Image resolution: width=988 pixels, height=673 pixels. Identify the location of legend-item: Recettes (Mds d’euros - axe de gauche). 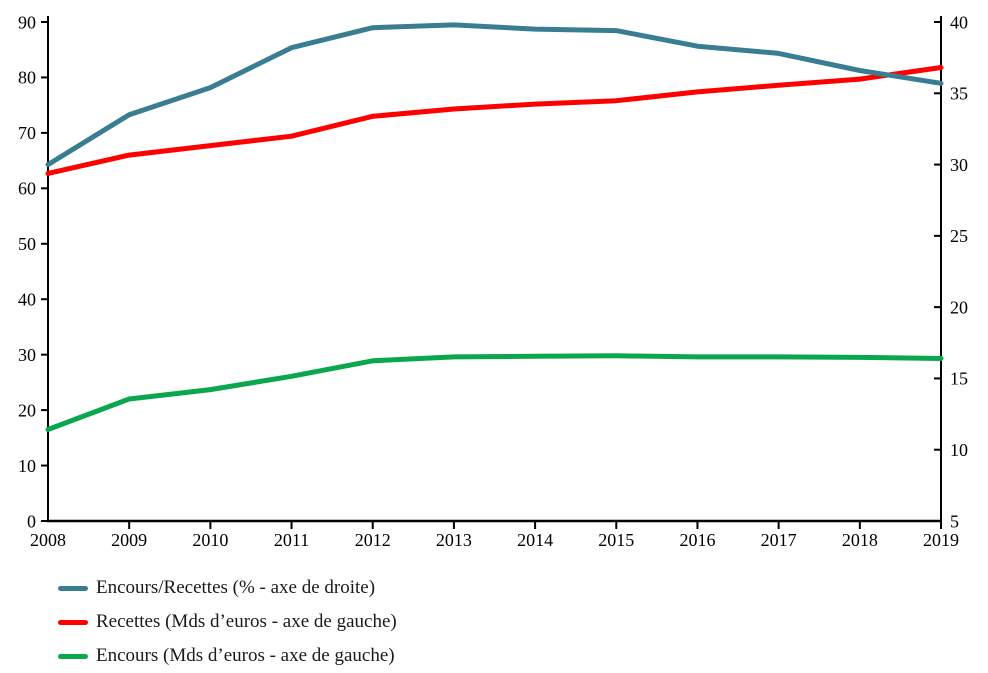
(227, 622).